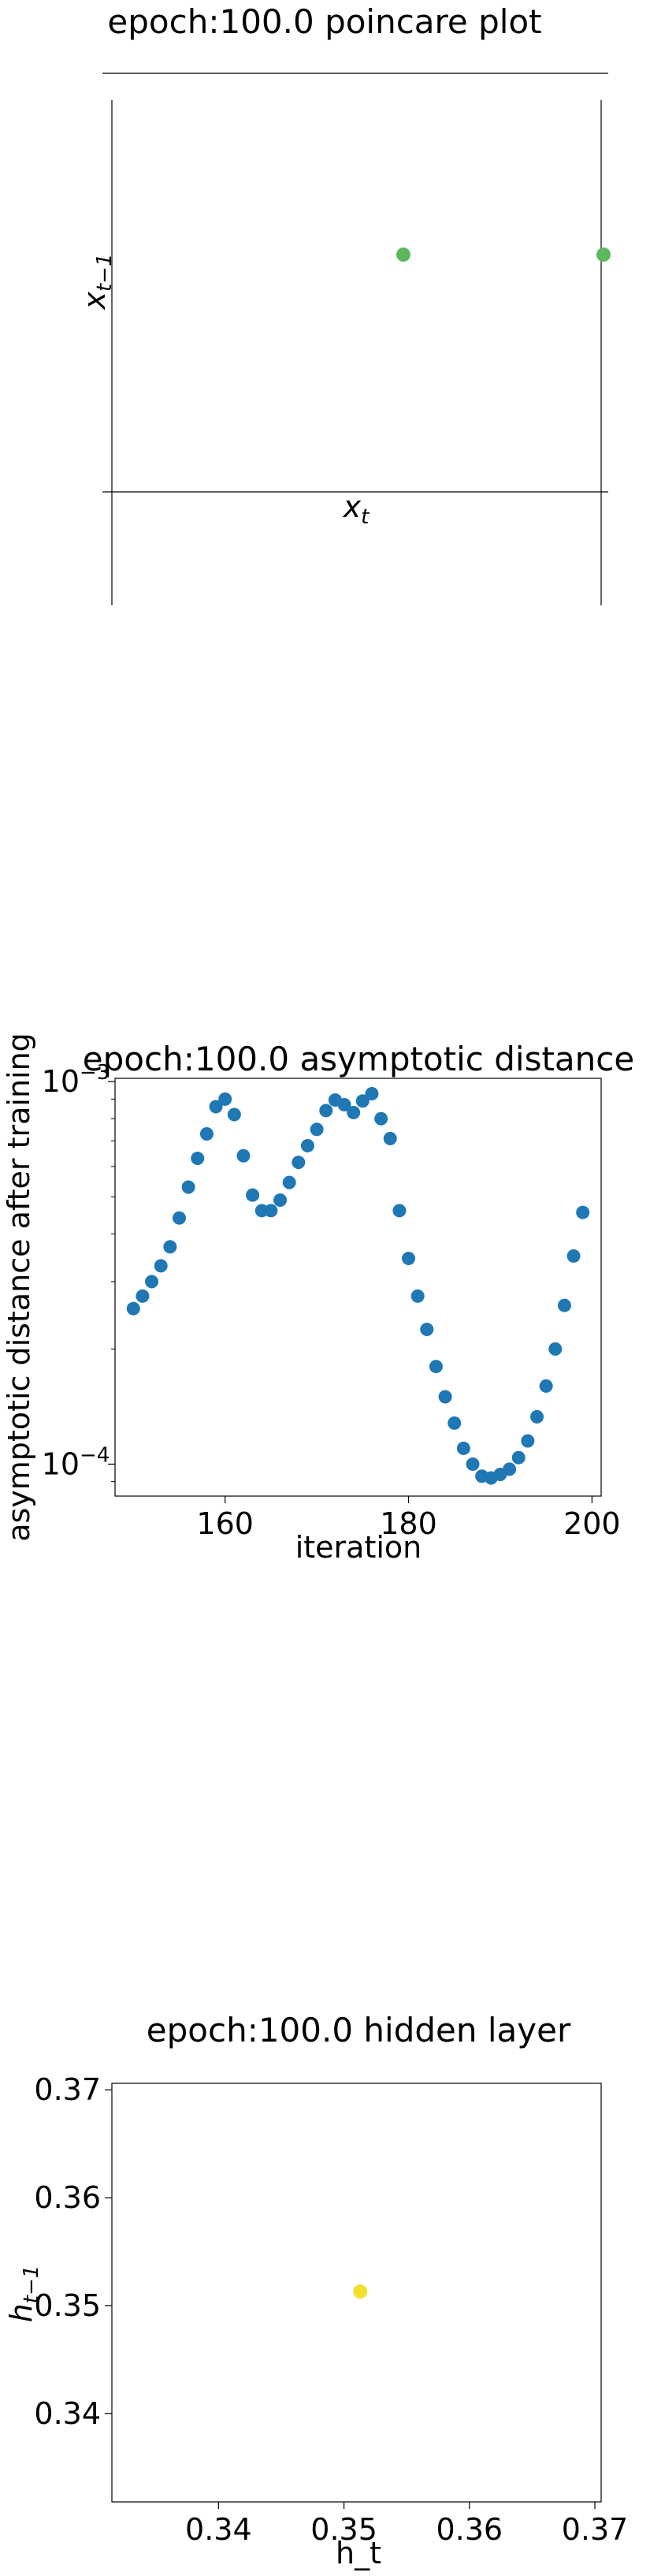  Describe the element at coordinates (73, 2251) in the screenshot. I see `hidden-layer-y-ticks: 0.34 0.35 0.36 0.37` at that location.